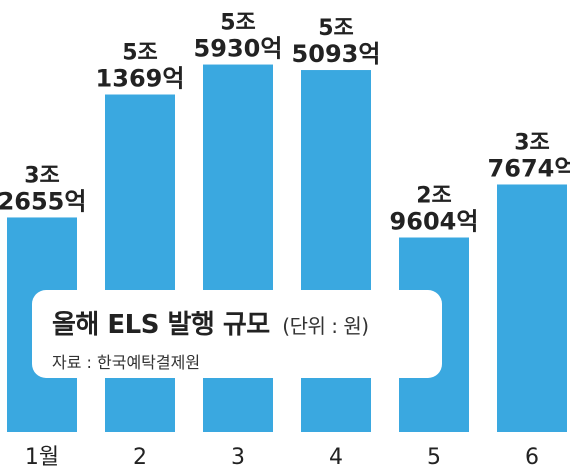  What do you see at coordinates (529, 168) in the screenshot?
I see `value-label-6-line-2: 7674억` at bounding box center [529, 168].